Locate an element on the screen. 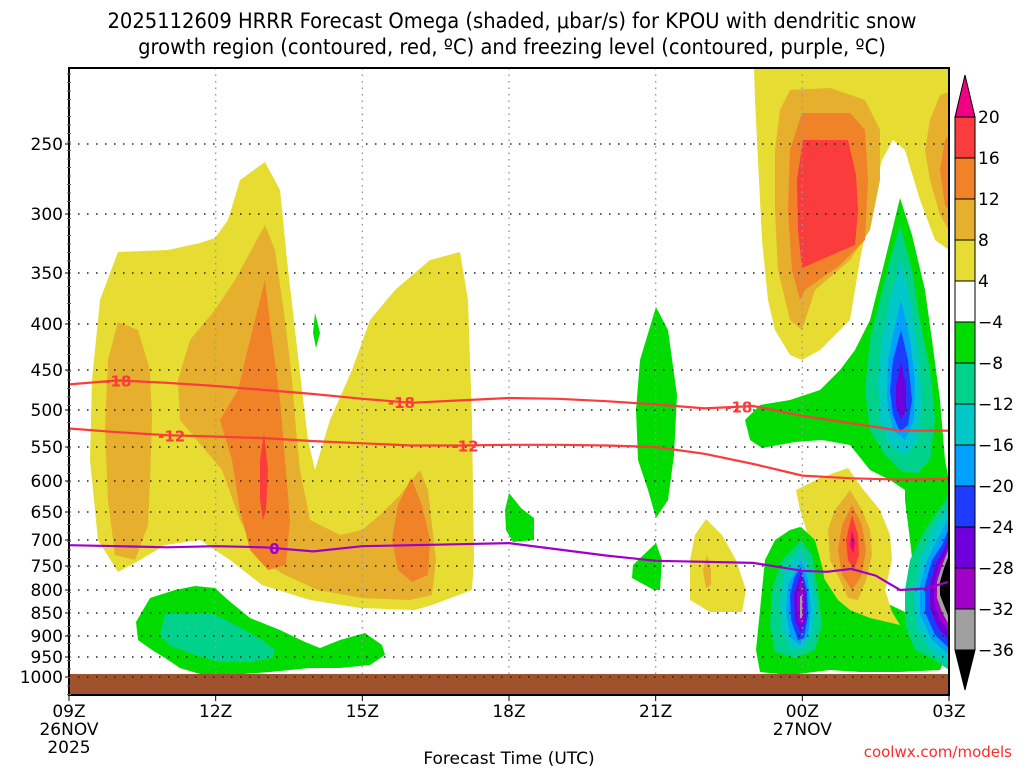  omega-region-amber-left is located at coordinates (128, 441).